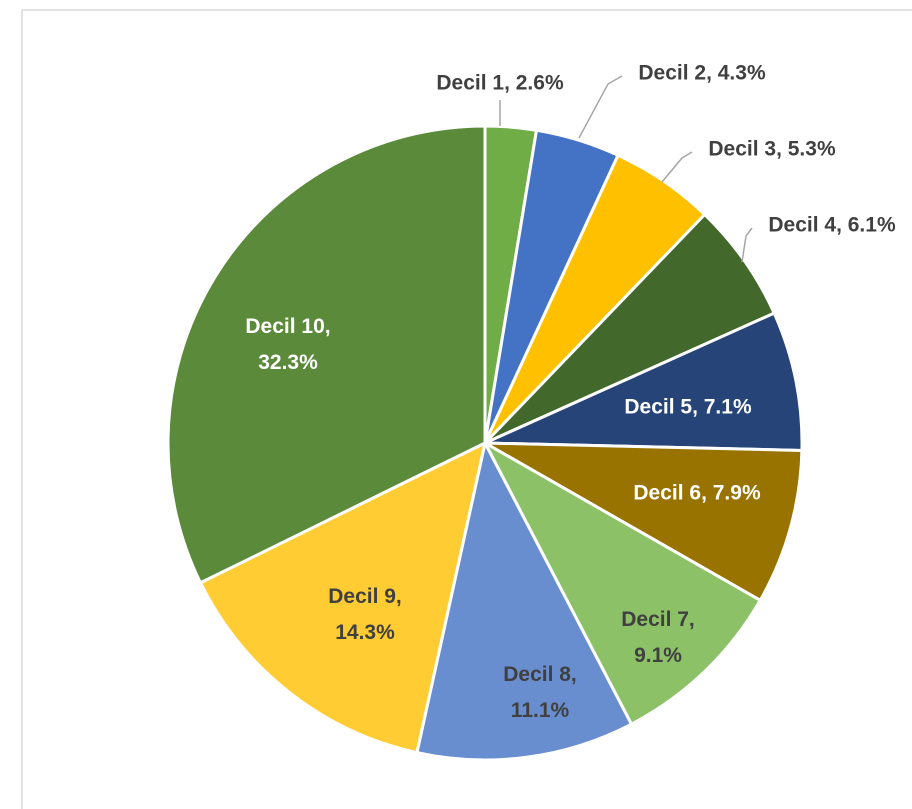 The width and height of the screenshot is (912, 809). What do you see at coordinates (832, 225) in the screenshot?
I see `data-label: Decil 4, 6.1%` at bounding box center [832, 225].